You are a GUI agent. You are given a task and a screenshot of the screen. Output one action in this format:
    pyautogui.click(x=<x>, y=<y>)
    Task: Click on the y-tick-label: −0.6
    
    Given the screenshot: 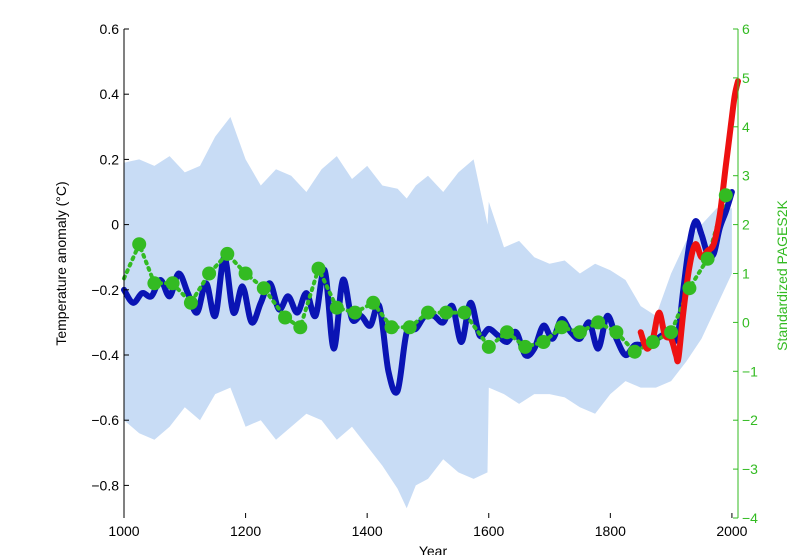 What is the action you would take?
    pyautogui.click(x=105, y=420)
    